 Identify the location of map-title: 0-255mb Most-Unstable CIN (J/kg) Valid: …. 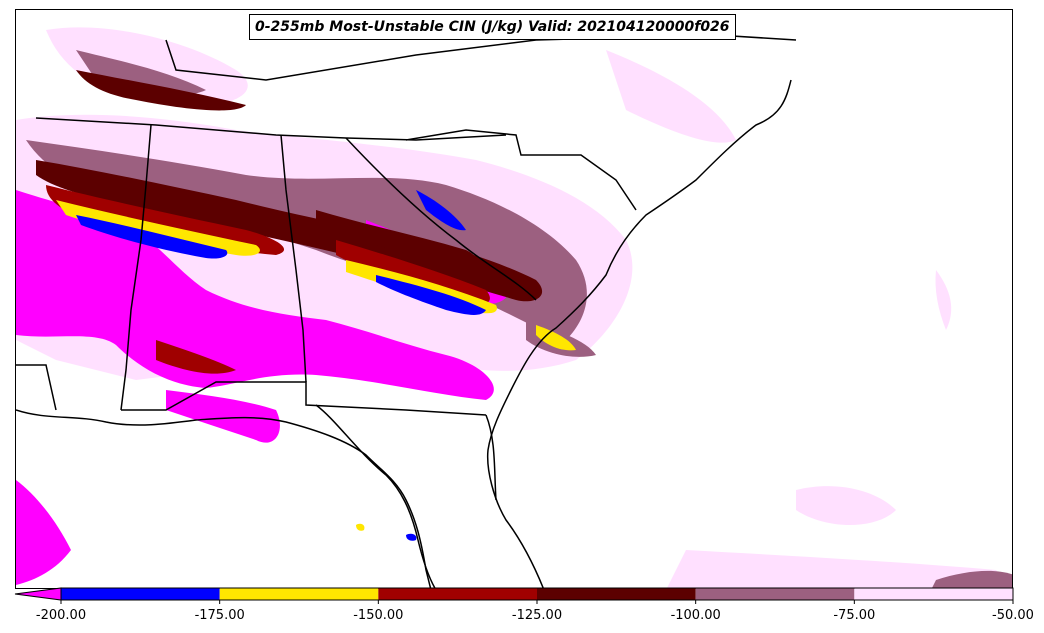
(492, 27).